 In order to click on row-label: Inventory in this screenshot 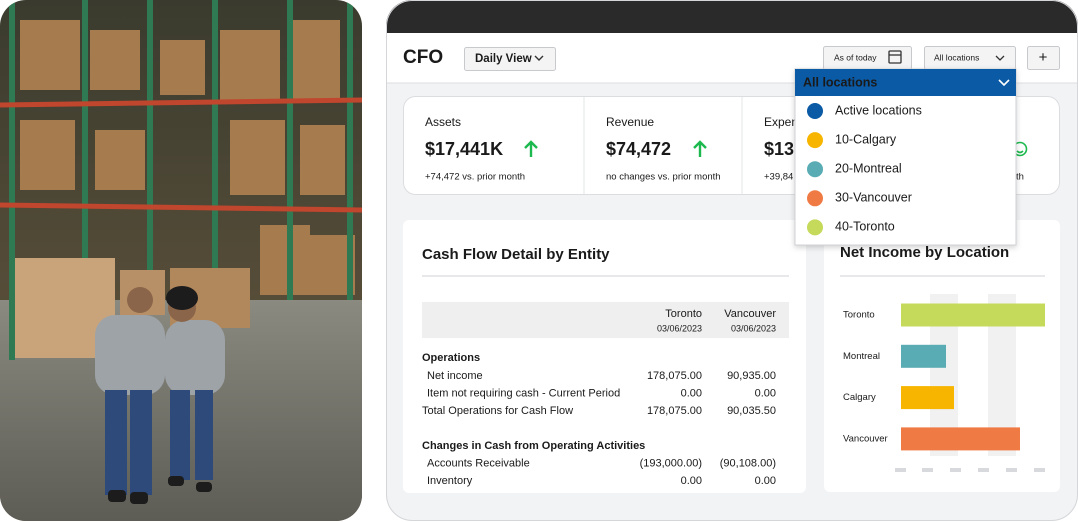, I will do `click(450, 481)`.